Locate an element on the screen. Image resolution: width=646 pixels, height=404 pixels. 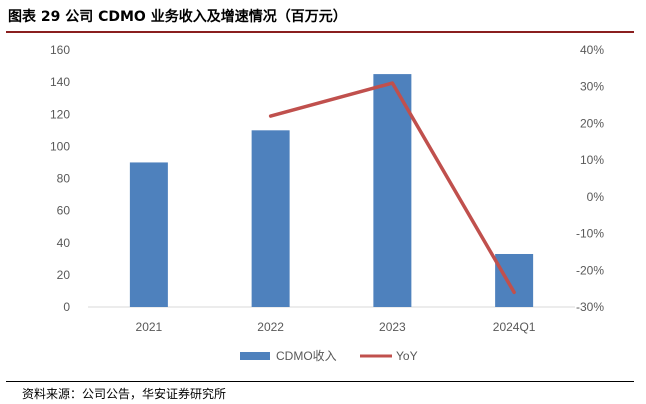
legend-label-line: YoY is located at coordinates (407, 356).